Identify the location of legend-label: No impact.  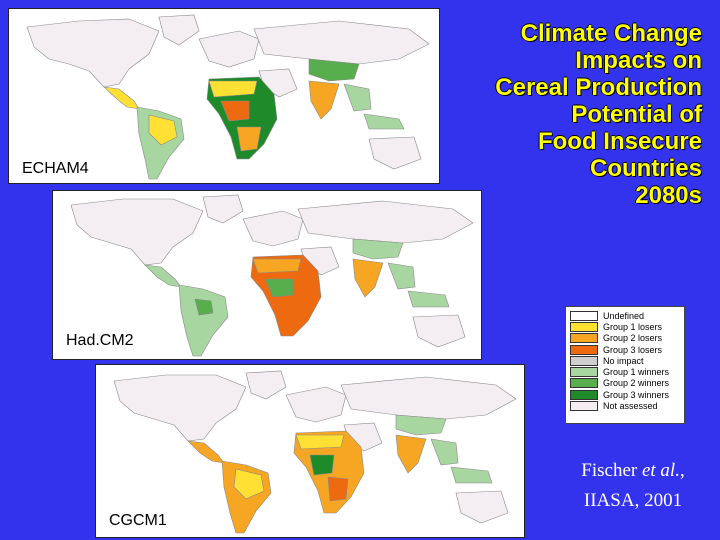
(623, 360).